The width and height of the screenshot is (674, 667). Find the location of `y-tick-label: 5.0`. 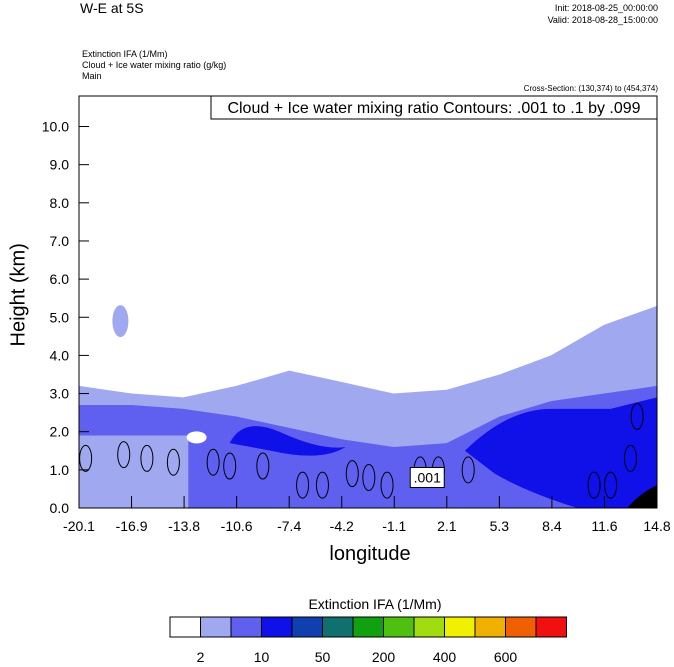

y-tick-label: 5.0 is located at coordinates (60, 317).